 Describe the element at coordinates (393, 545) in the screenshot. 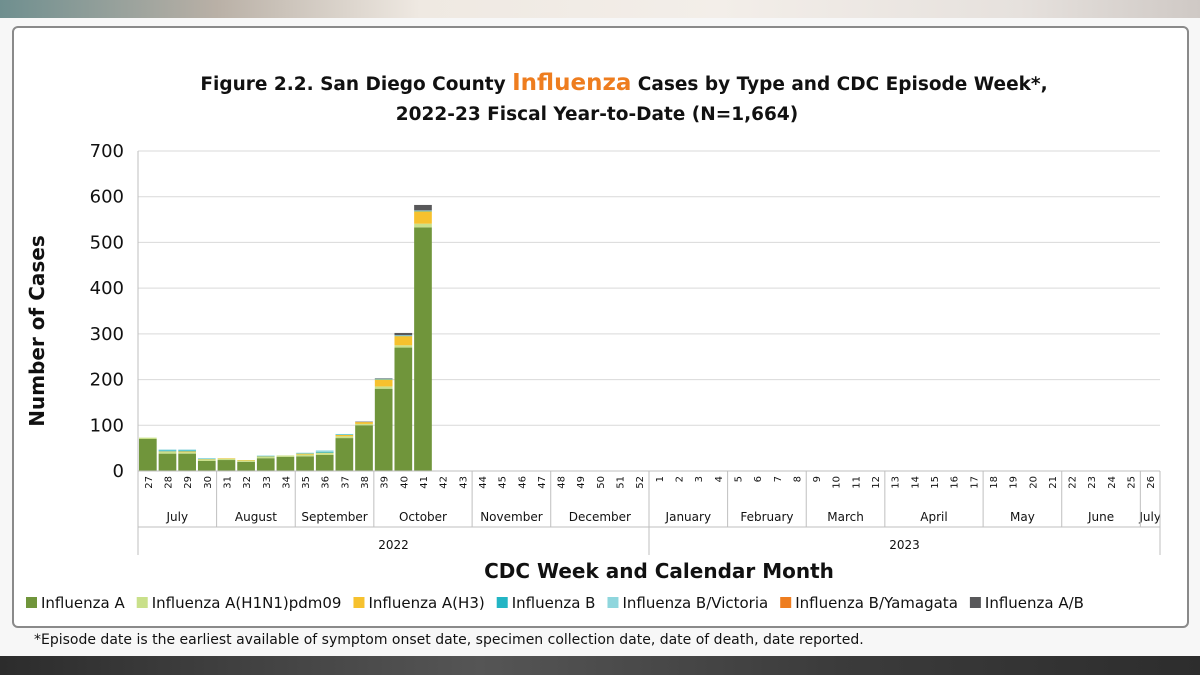

I see `year-label: 2022` at that location.